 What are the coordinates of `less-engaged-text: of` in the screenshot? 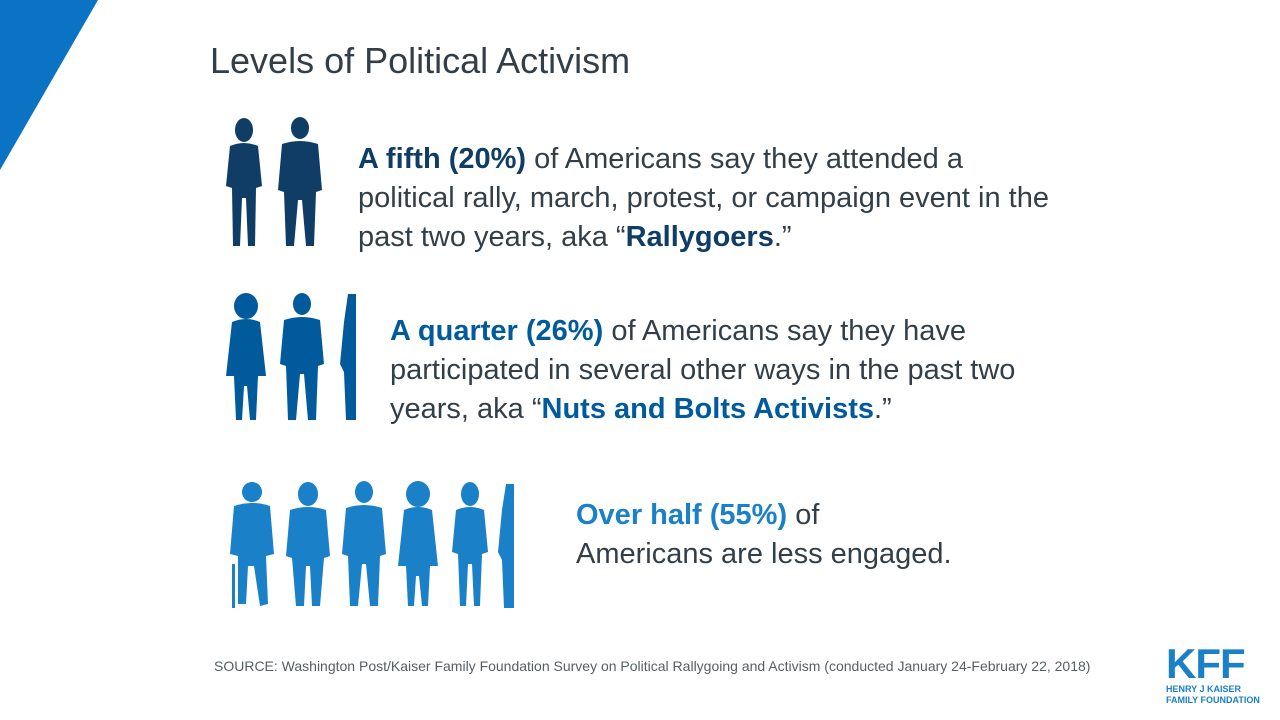 It's located at (803, 515).